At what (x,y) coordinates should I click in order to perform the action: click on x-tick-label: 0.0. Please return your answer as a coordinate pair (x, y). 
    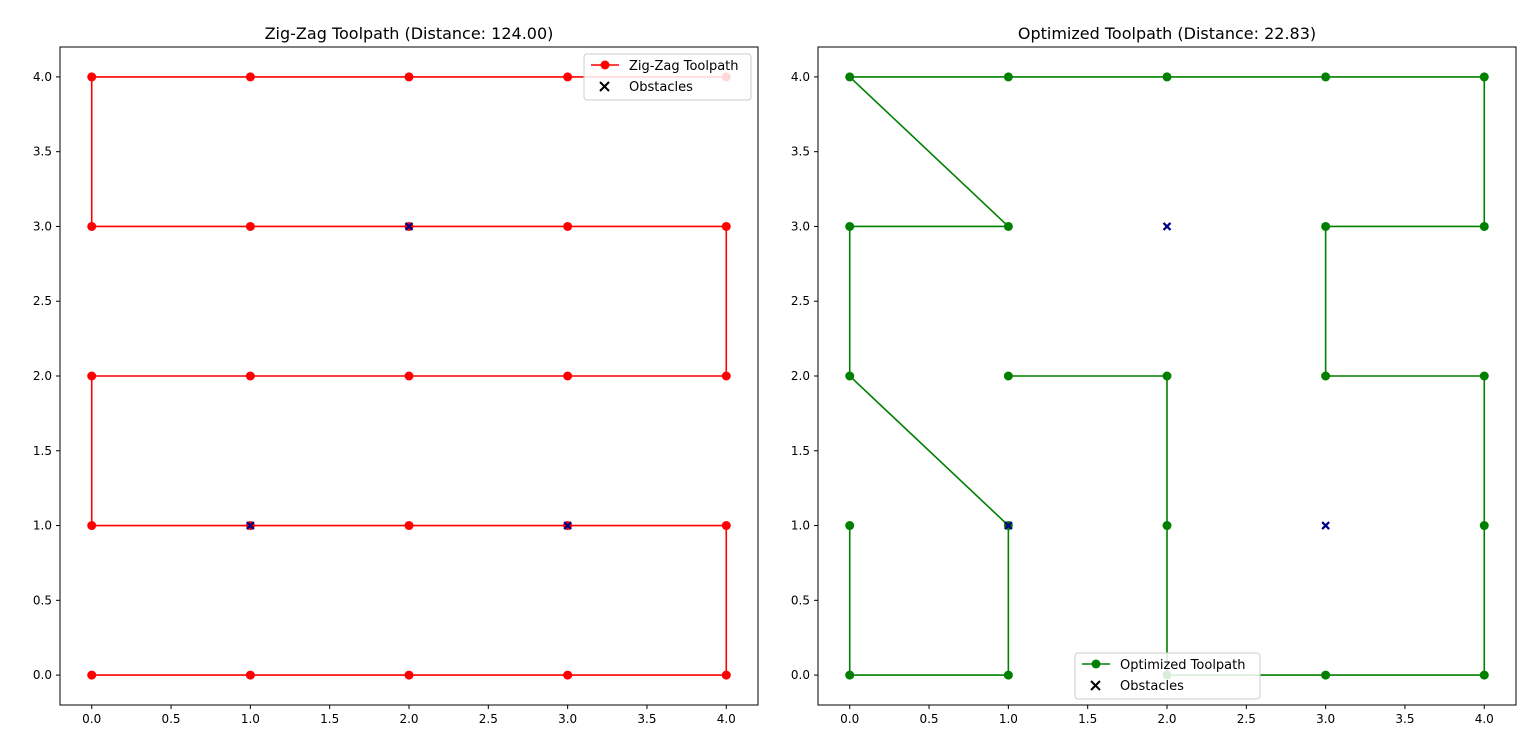
    Looking at the image, I should click on (849, 719).